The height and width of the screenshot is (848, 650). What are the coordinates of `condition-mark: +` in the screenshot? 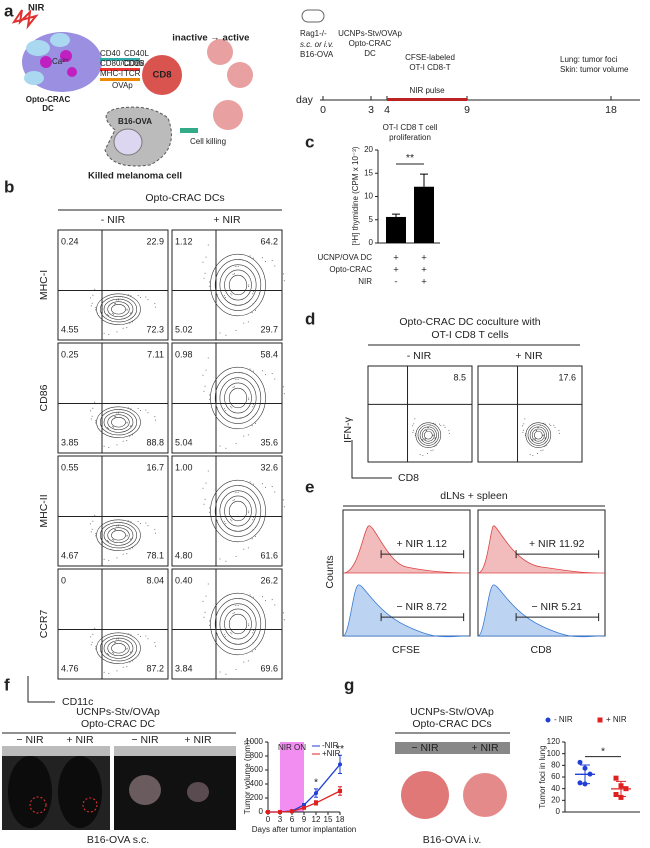 It's located at (396, 270).